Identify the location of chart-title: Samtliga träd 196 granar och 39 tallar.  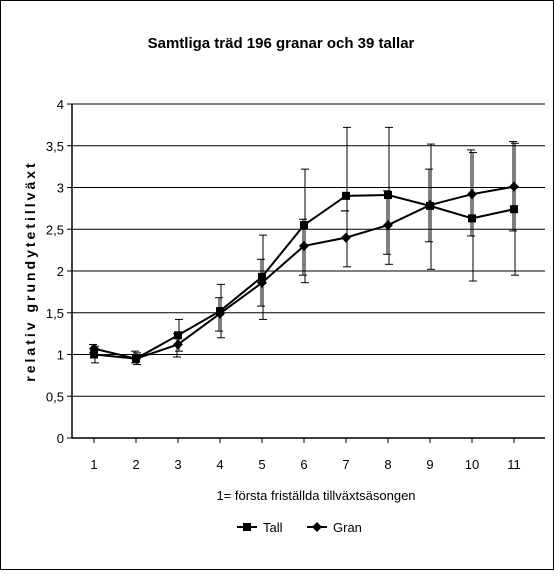
(281, 43).